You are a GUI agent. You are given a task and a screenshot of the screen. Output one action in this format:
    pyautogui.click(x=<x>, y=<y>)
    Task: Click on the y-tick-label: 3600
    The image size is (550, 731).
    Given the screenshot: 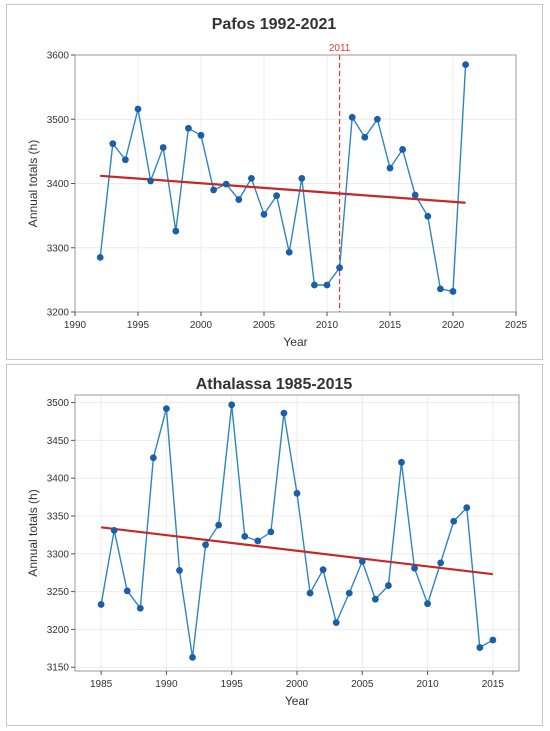 What is the action you would take?
    pyautogui.click(x=58, y=56)
    